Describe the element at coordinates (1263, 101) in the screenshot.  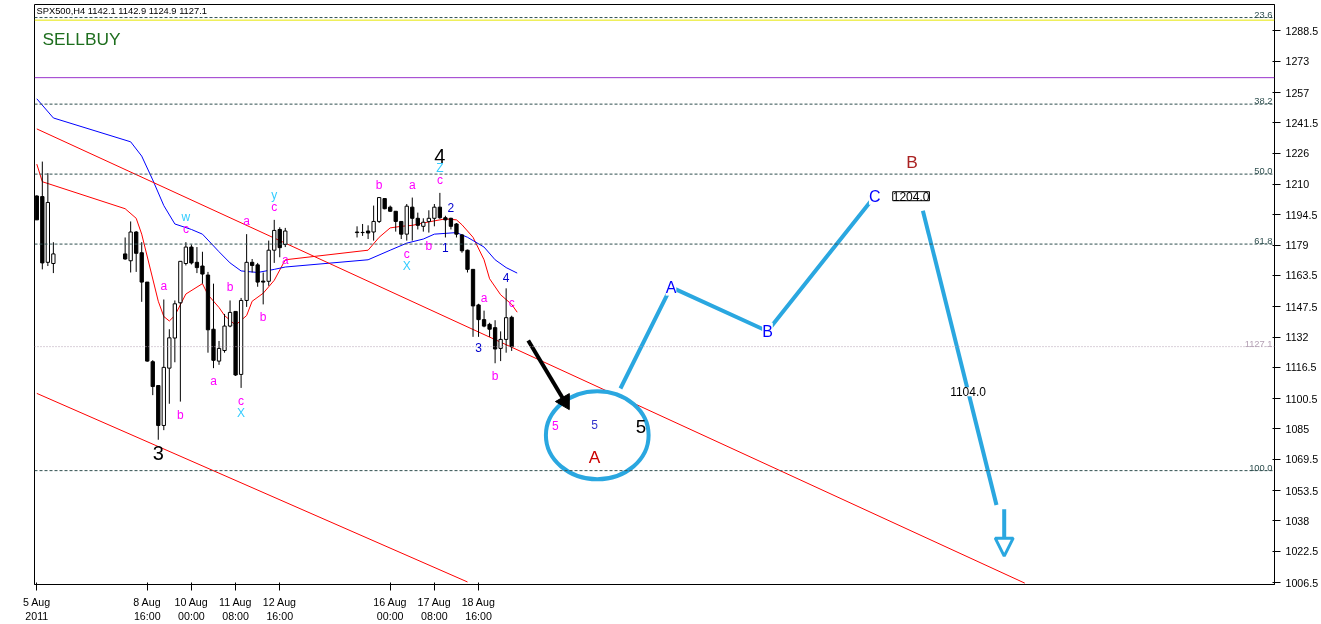
I see `ref-line-label: 38.2` at that location.